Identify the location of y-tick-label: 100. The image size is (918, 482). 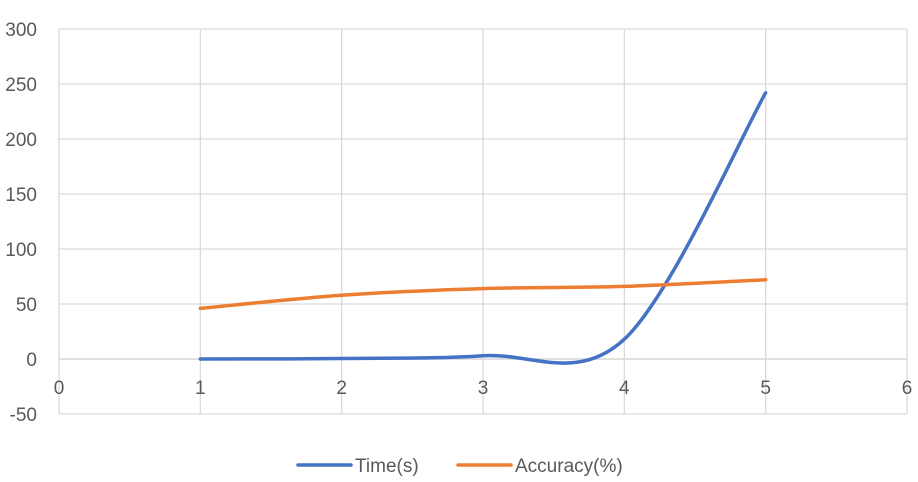
(21, 250).